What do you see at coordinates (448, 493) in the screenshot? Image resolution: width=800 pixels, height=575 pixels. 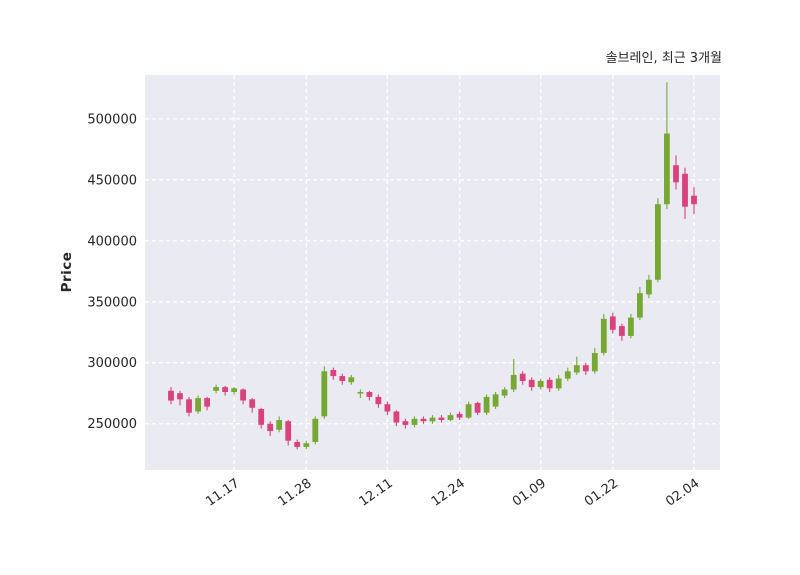 I see `svg-text: 12.24` at bounding box center [448, 493].